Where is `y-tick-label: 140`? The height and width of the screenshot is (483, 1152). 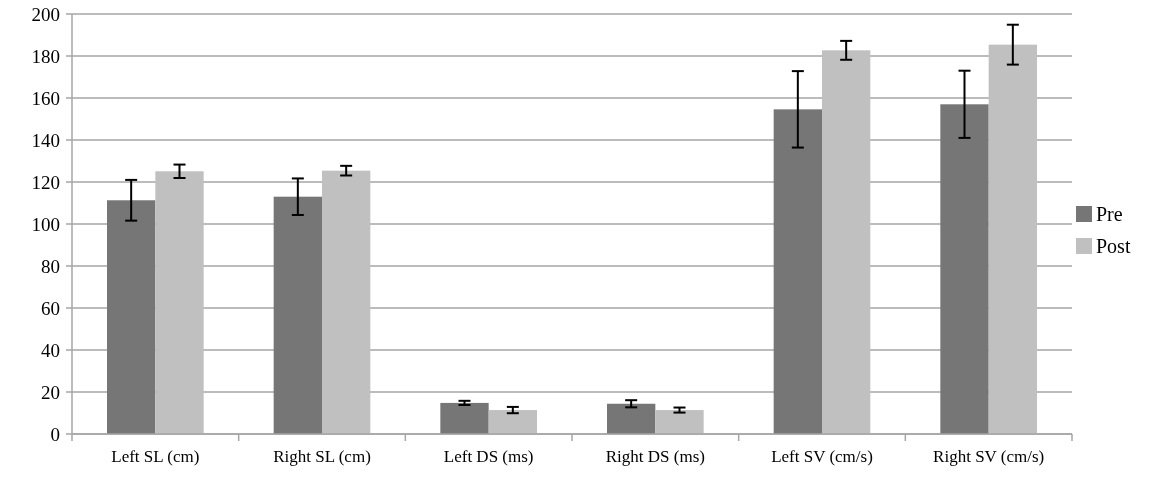
y-tick-label: 140 is located at coordinates (45, 140).